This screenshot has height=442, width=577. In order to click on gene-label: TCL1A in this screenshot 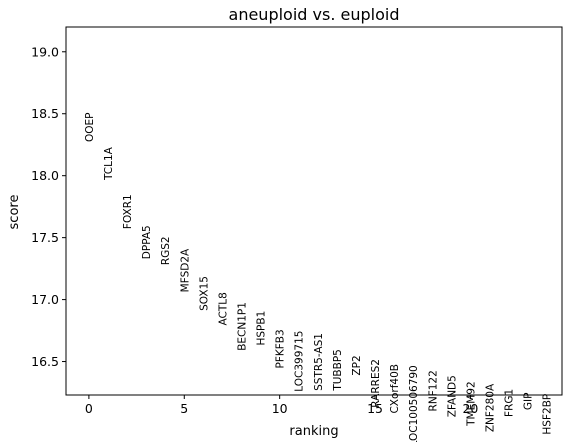, I will do `click(109, 163)`.